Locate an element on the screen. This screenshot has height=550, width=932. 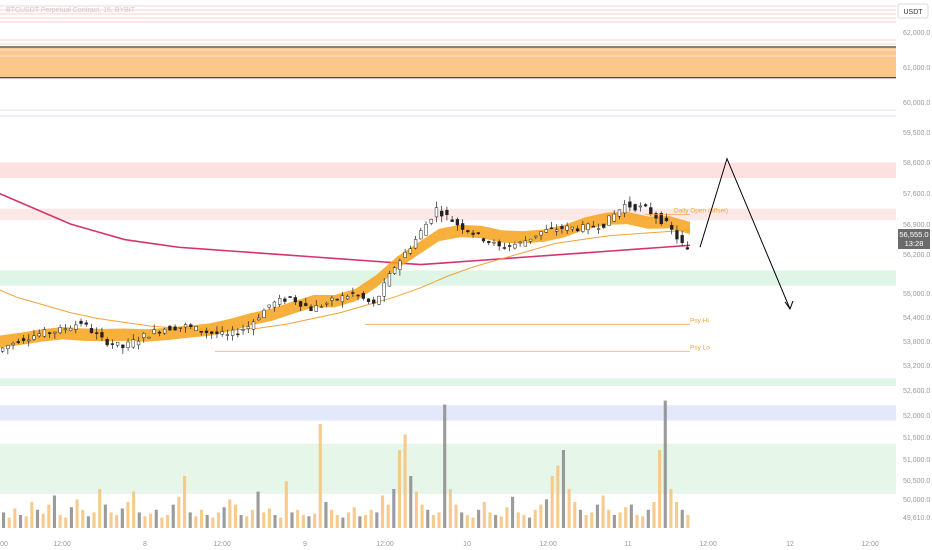
price-axis-label: 58,600.0 is located at coordinates (916, 163).